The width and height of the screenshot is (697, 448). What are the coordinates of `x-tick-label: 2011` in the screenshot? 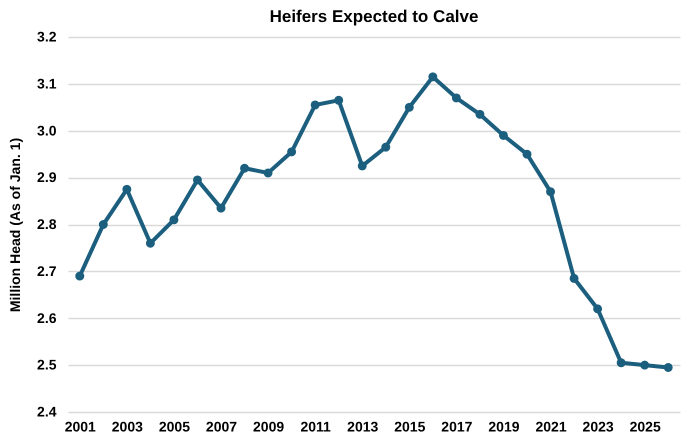 It's located at (316, 426).